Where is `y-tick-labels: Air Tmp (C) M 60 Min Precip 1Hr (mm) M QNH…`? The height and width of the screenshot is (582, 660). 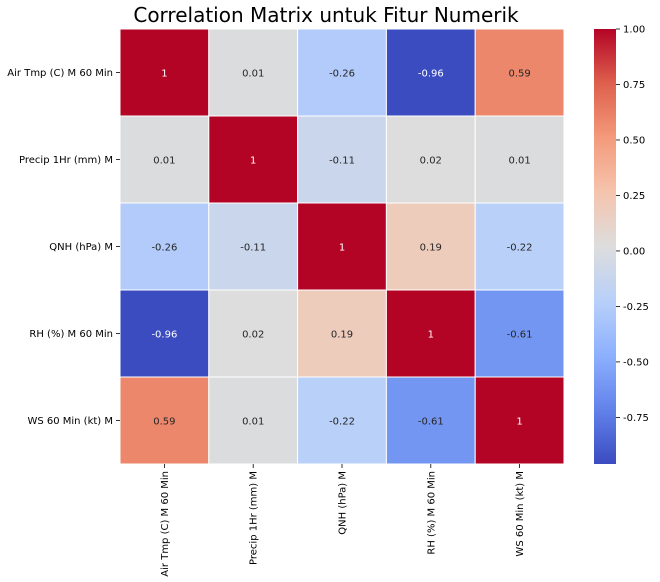 y-tick-labels: Air Tmp (C) M 60 Min Precip 1Hr (mm) M QNH… is located at coordinates (63, 247).